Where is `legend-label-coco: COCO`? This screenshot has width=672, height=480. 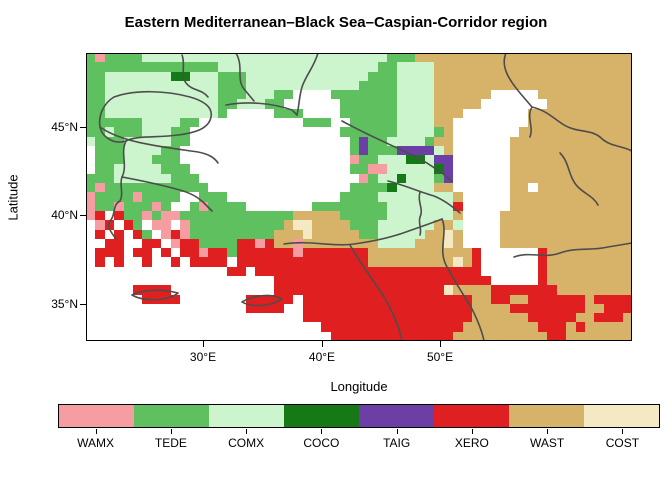 legend-label-coco: COCO is located at coordinates (321, 443).